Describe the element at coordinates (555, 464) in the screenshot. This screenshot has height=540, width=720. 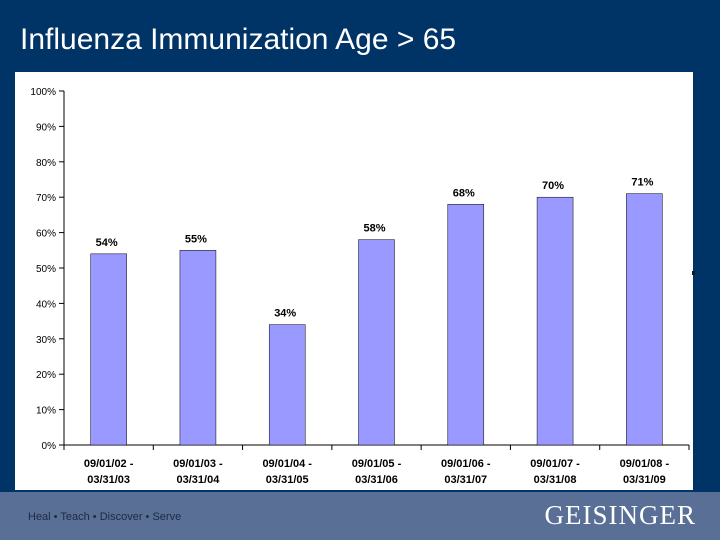
I see `x-tick-label: 09/01/07 -` at that location.